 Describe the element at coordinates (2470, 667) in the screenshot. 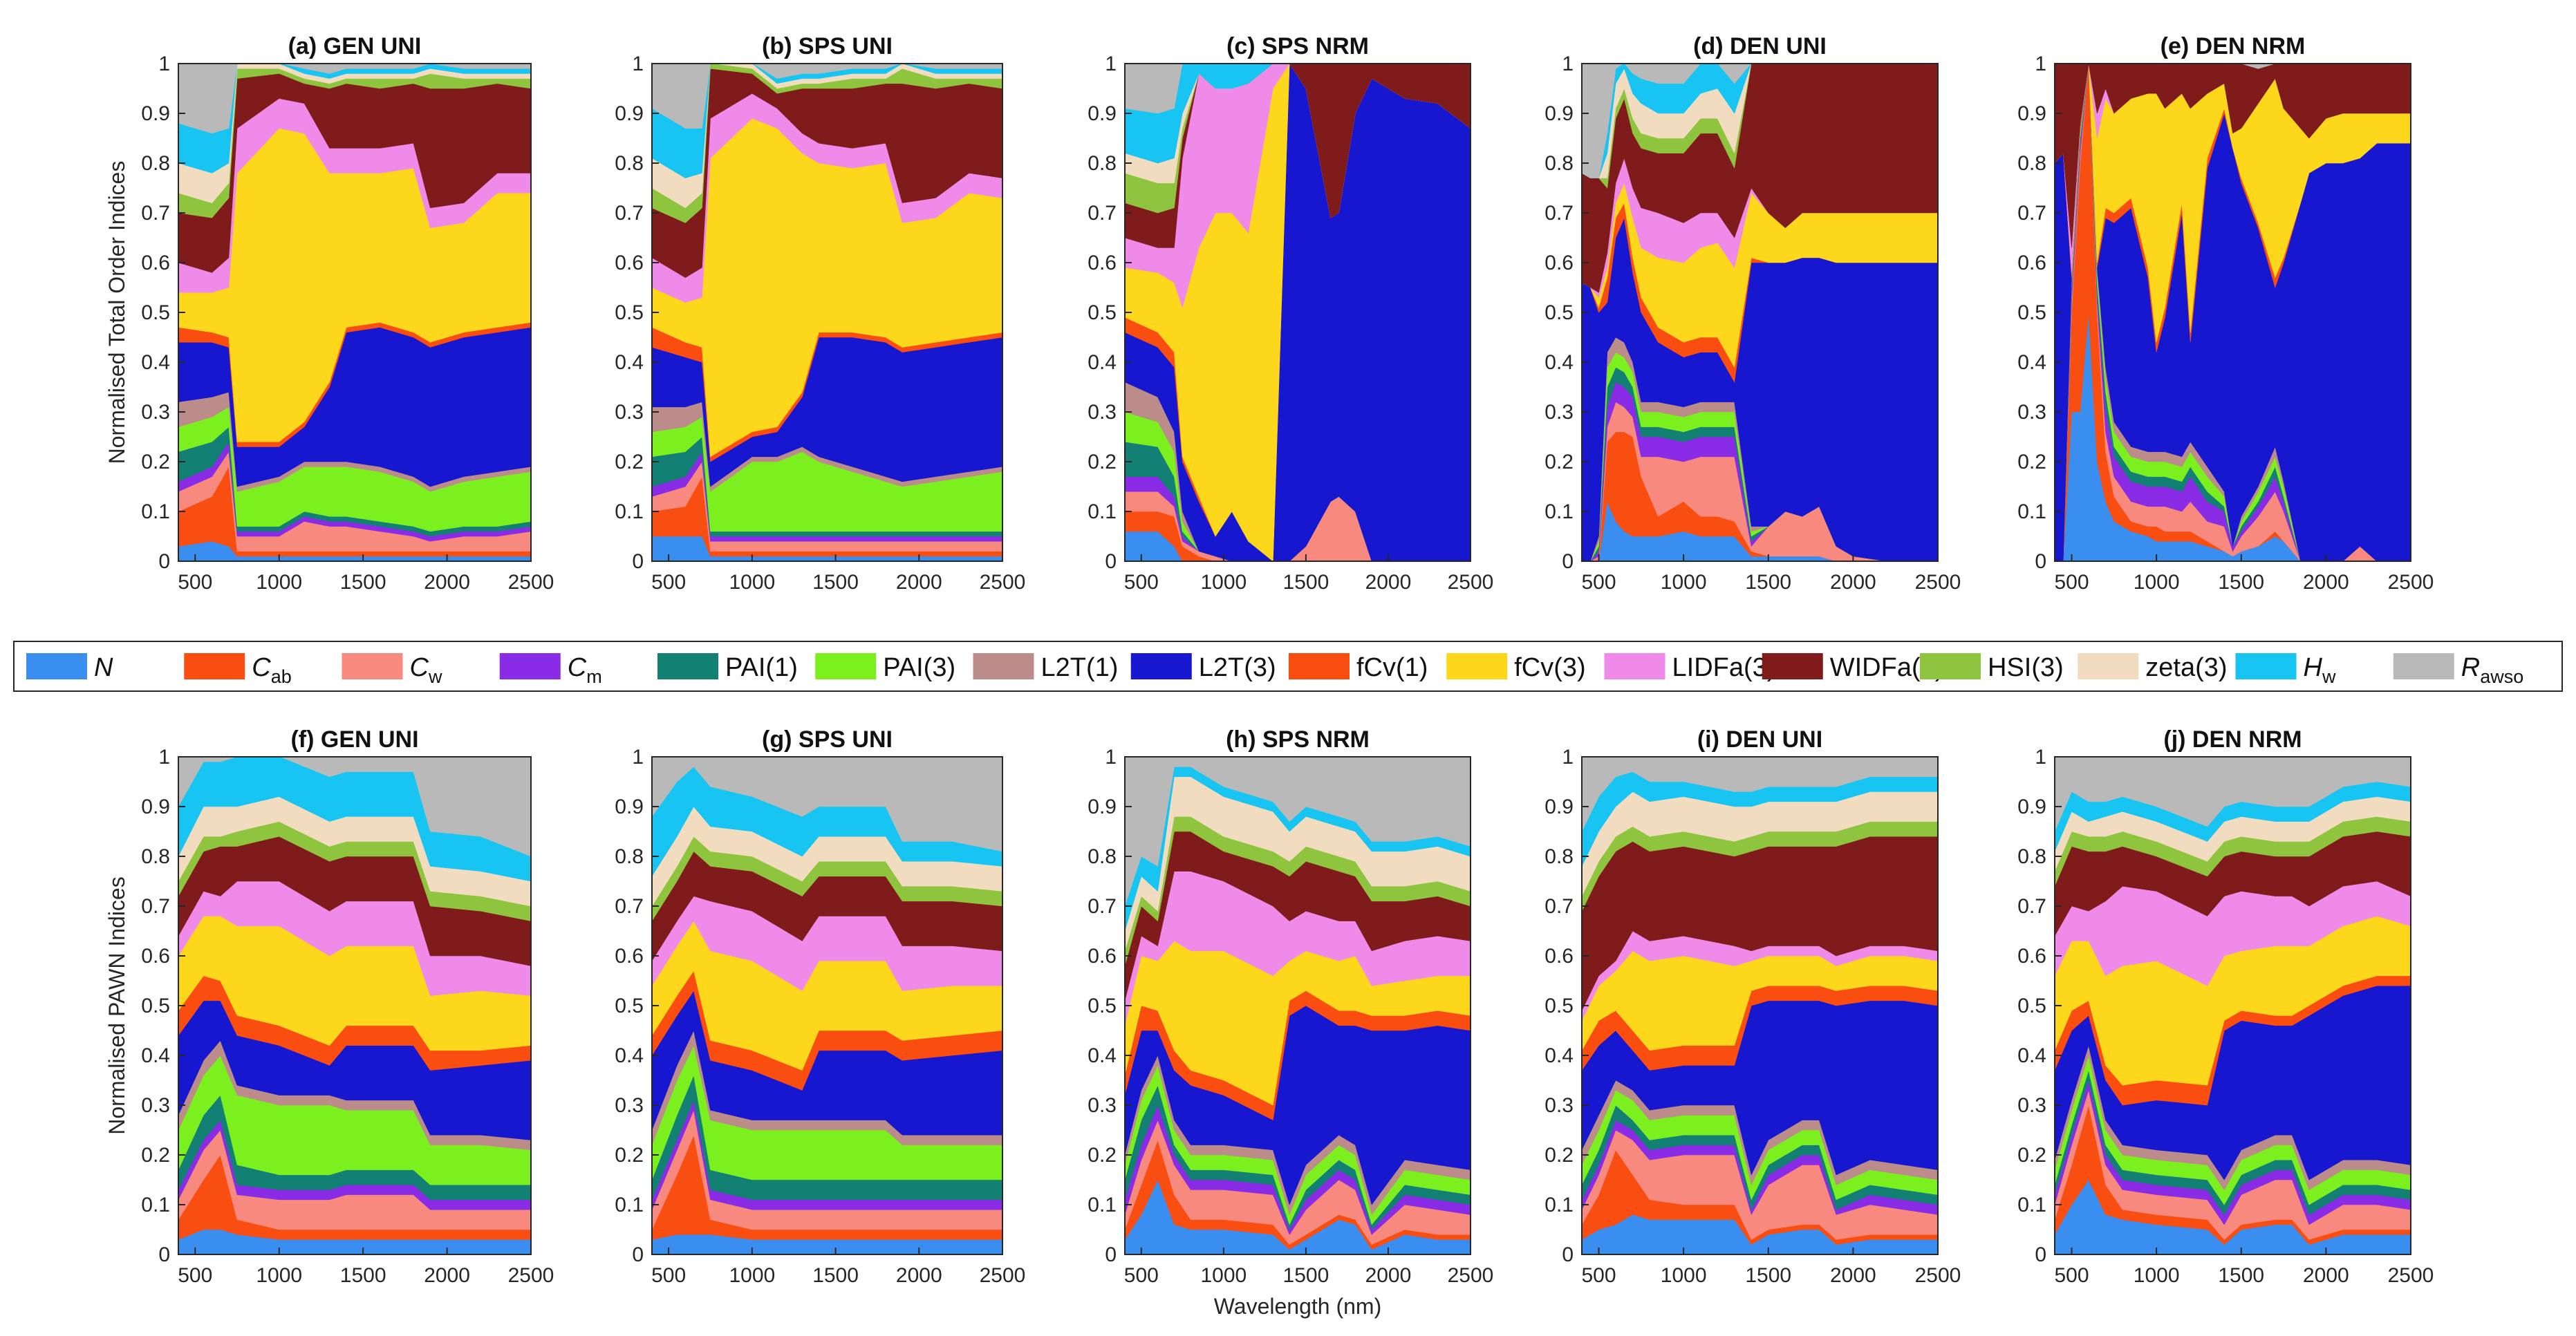

I see `legend-label-main: R` at that location.